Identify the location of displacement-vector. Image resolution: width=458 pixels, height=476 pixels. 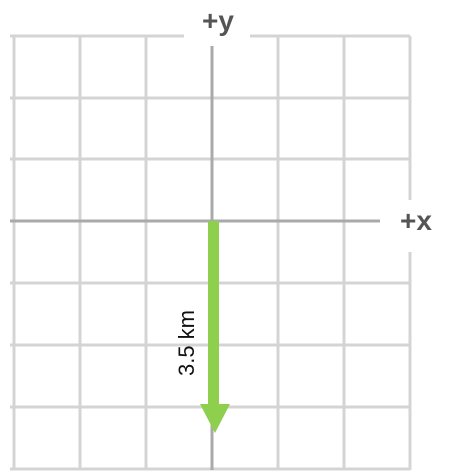
(215, 327).